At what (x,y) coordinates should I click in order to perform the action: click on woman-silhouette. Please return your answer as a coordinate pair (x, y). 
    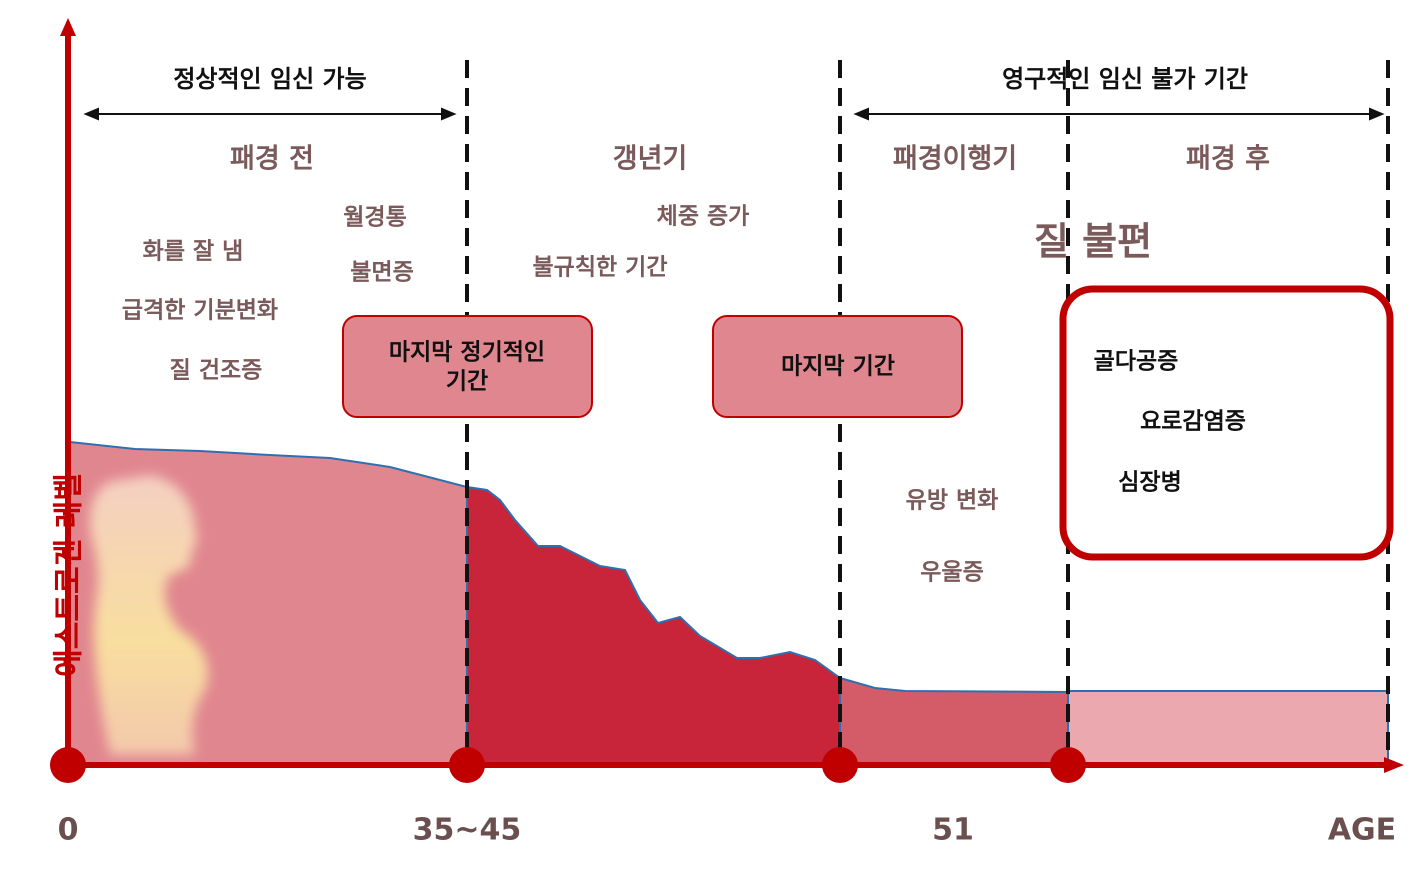
    Looking at the image, I should click on (149, 615).